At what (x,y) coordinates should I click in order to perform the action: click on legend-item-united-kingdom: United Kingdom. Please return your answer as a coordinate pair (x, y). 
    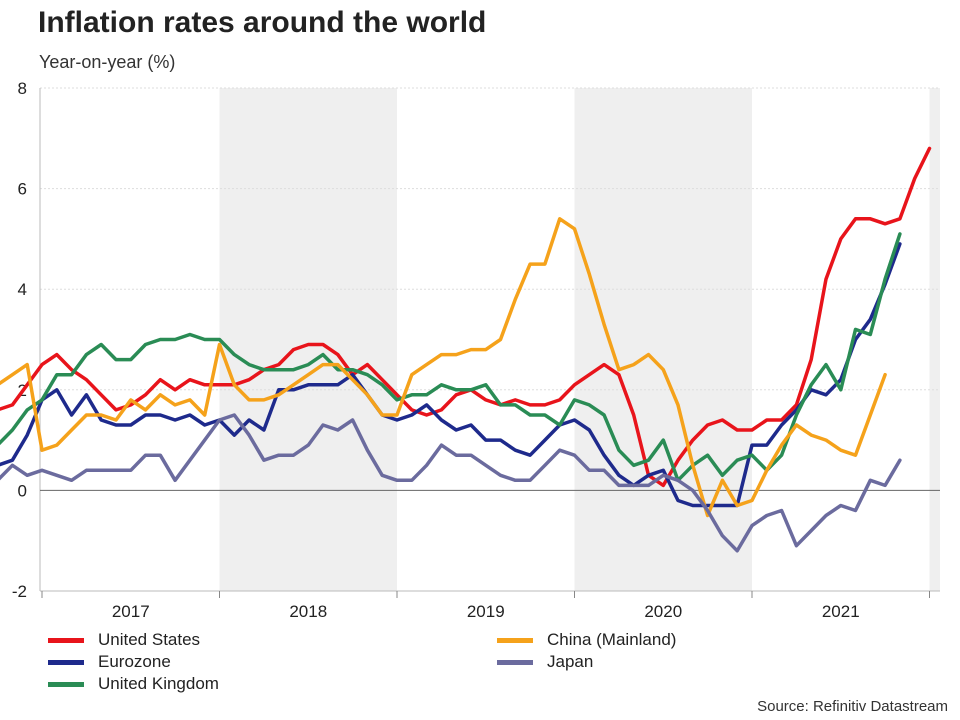
    Looking at the image, I should click on (133, 684).